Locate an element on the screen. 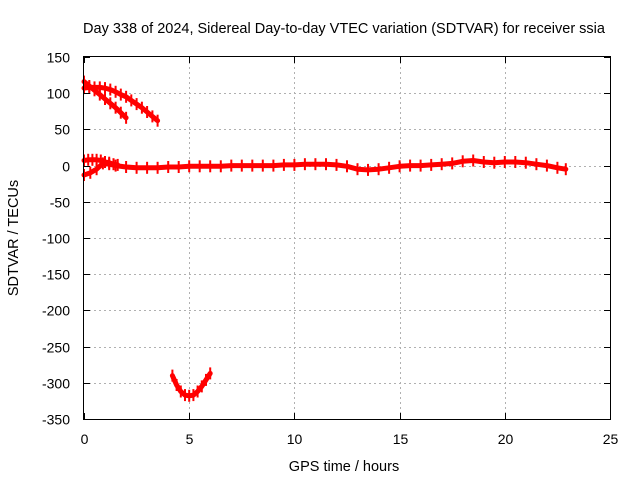 This screenshot has height=480, width=640. x-tick-label: 0 is located at coordinates (85, 439).